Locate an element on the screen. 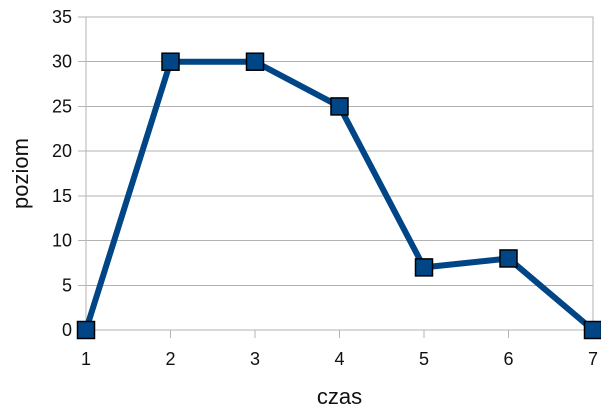 The height and width of the screenshot is (412, 601). x-tick-label: 4 is located at coordinates (339, 359).